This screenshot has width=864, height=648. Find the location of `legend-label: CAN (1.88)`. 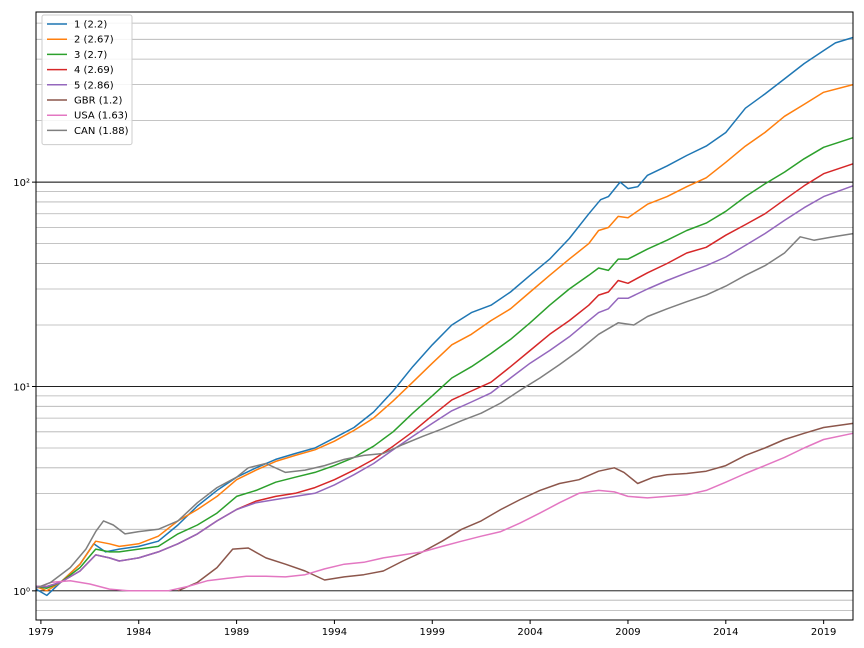

legend-label: CAN (1.88) is located at coordinates (101, 131).